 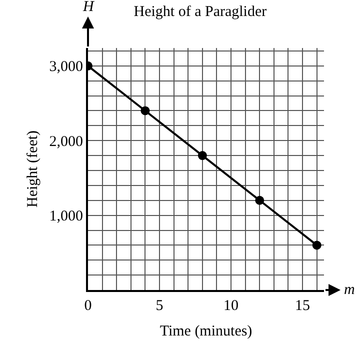 I want to click on chart-title: Height of a Paraglider, so click(x=200, y=12).